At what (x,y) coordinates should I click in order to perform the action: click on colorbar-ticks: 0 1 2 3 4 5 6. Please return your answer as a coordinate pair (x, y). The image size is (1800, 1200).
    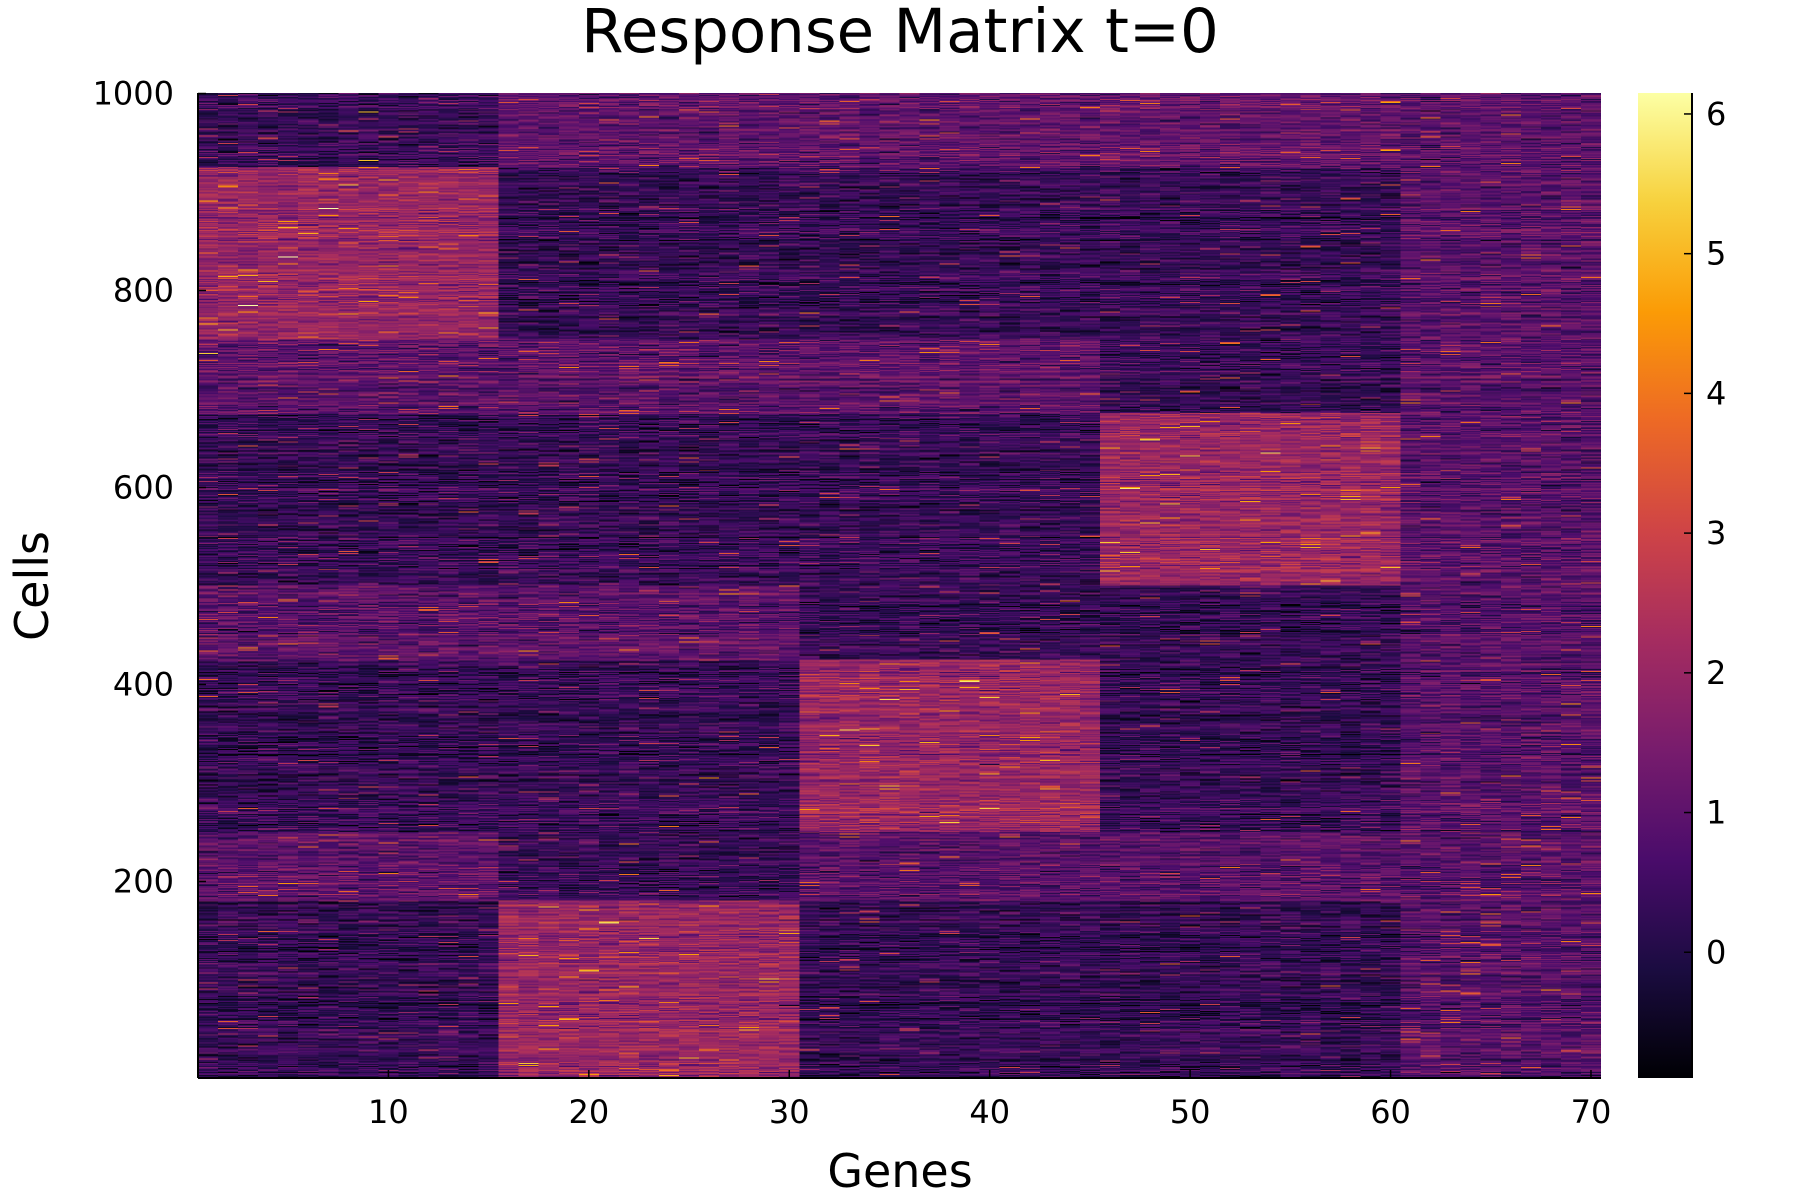
    Looking at the image, I should click on (1705, 533).